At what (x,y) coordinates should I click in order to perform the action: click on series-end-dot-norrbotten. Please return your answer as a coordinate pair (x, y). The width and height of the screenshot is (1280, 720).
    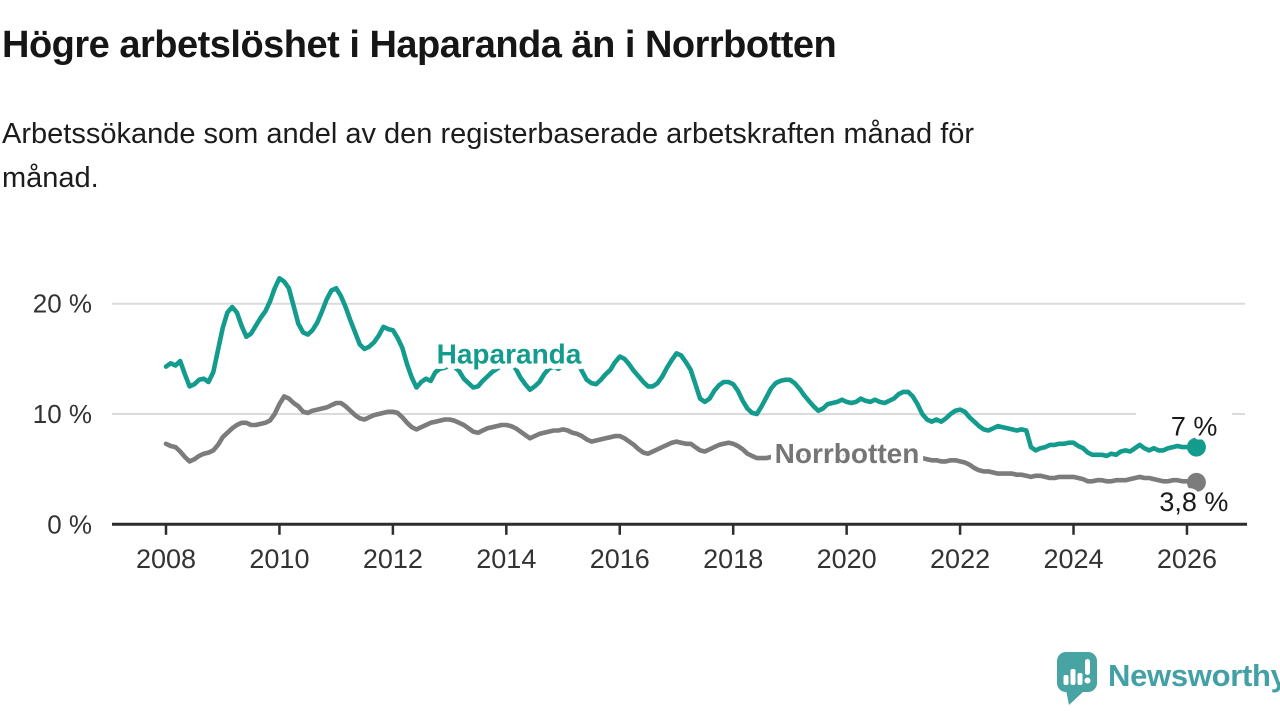
    Looking at the image, I should click on (1196, 482).